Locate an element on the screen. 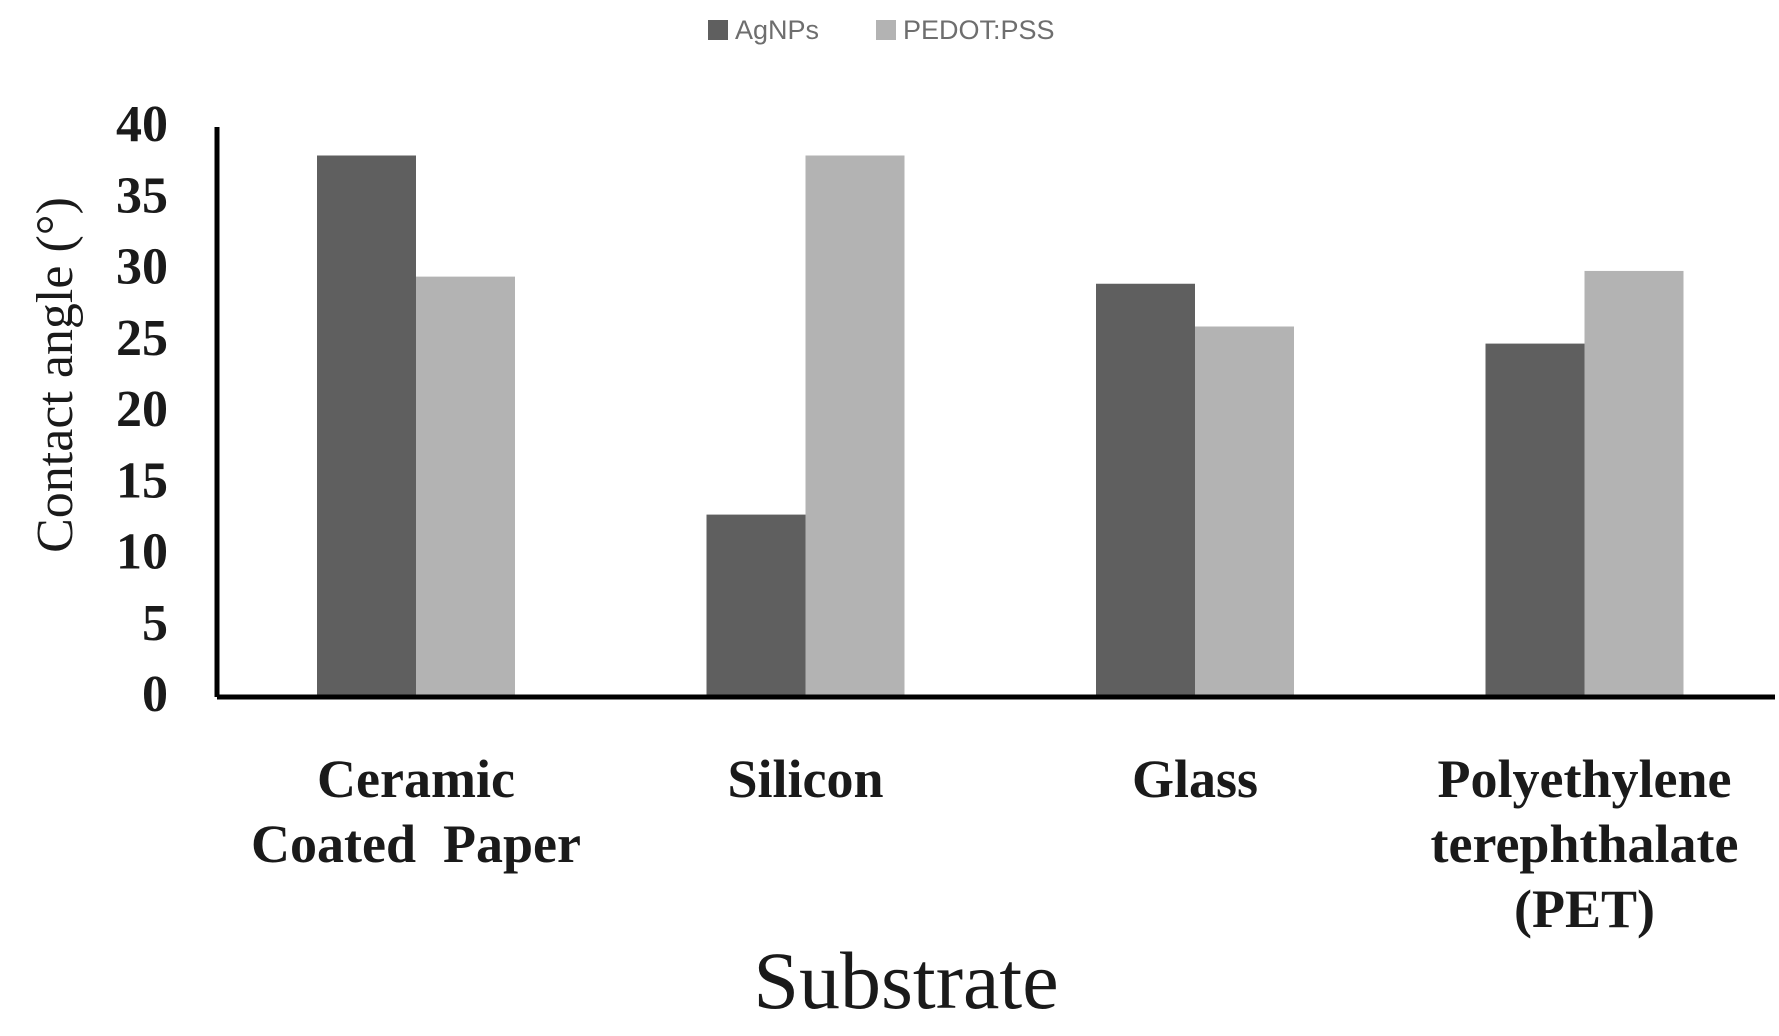 The width and height of the screenshot is (1779, 1036). x-tick-label: (PET) is located at coordinates (1584, 909).